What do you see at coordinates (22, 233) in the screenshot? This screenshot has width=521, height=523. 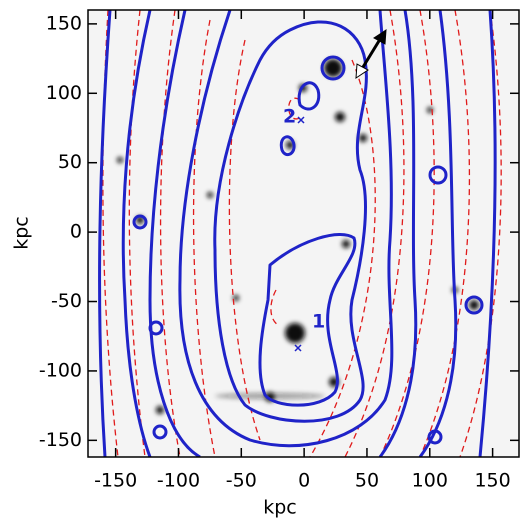 I see `y-axis-label: kpc` at bounding box center [22, 233].